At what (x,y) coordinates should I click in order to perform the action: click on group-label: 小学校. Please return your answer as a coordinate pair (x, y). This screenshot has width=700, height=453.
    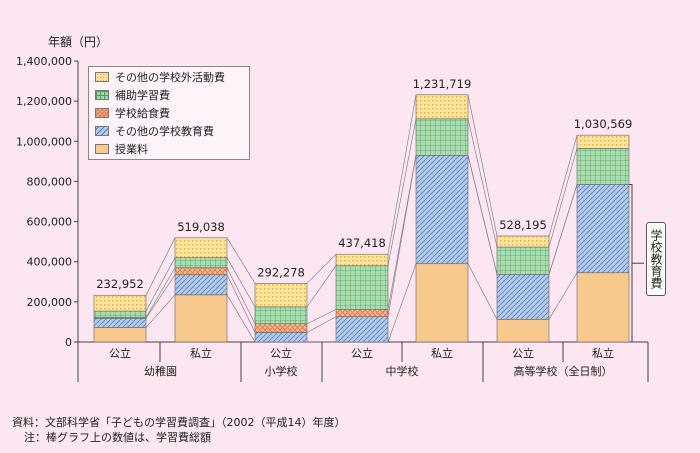
    Looking at the image, I should click on (281, 371).